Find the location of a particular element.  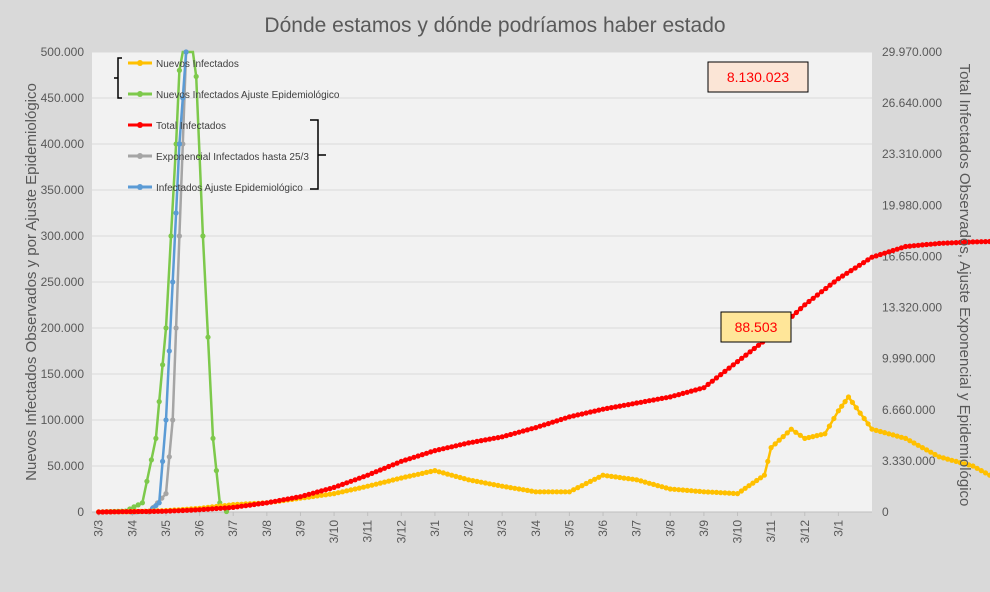

annotation-new: 88.503 is located at coordinates (756, 327).